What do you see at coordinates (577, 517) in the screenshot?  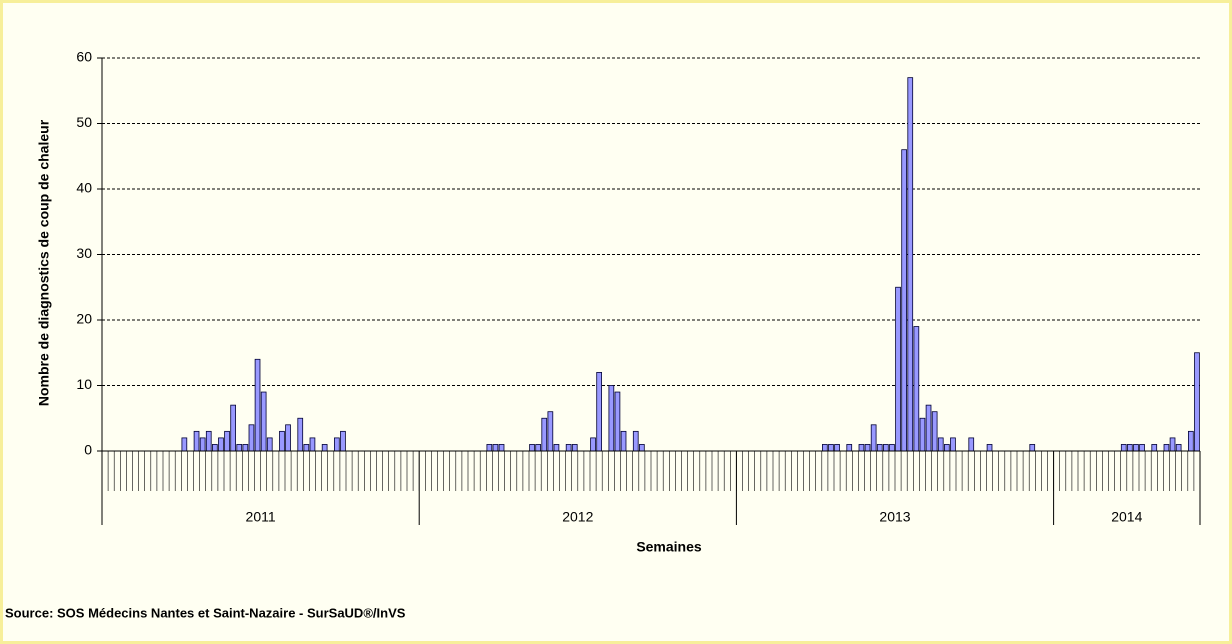 I see `year-label: 2012` at bounding box center [577, 517].